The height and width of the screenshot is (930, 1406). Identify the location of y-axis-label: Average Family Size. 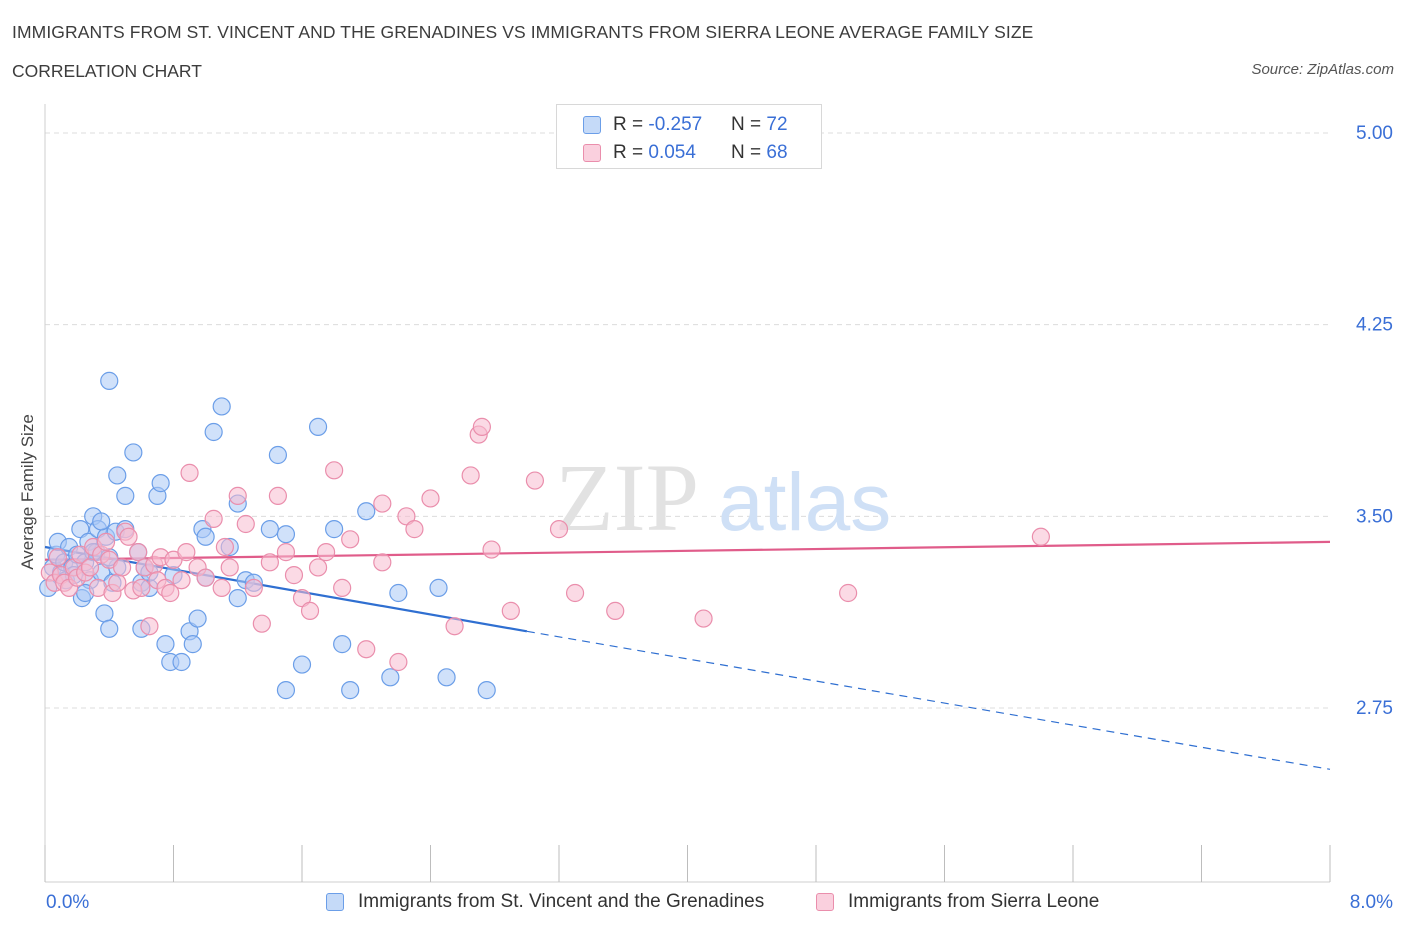
(27, 492).